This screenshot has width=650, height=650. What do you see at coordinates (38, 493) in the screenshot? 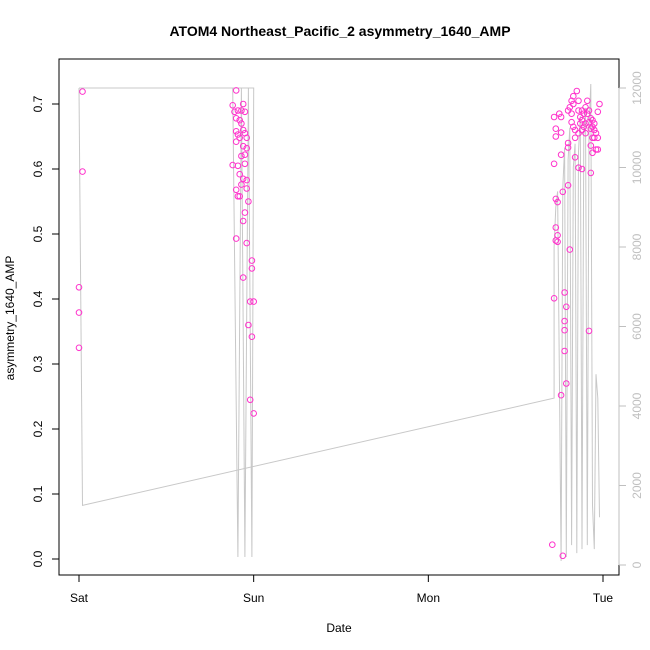
I see `y-tick-label-1: 0.1` at bounding box center [38, 493].